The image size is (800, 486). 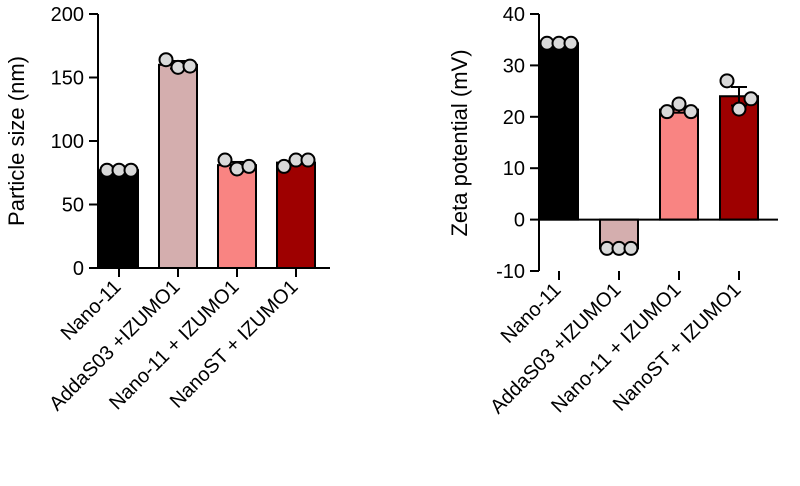 What do you see at coordinates (514, 169) in the screenshot?
I see `zeta-y-tick-label-2: 10` at bounding box center [514, 169].